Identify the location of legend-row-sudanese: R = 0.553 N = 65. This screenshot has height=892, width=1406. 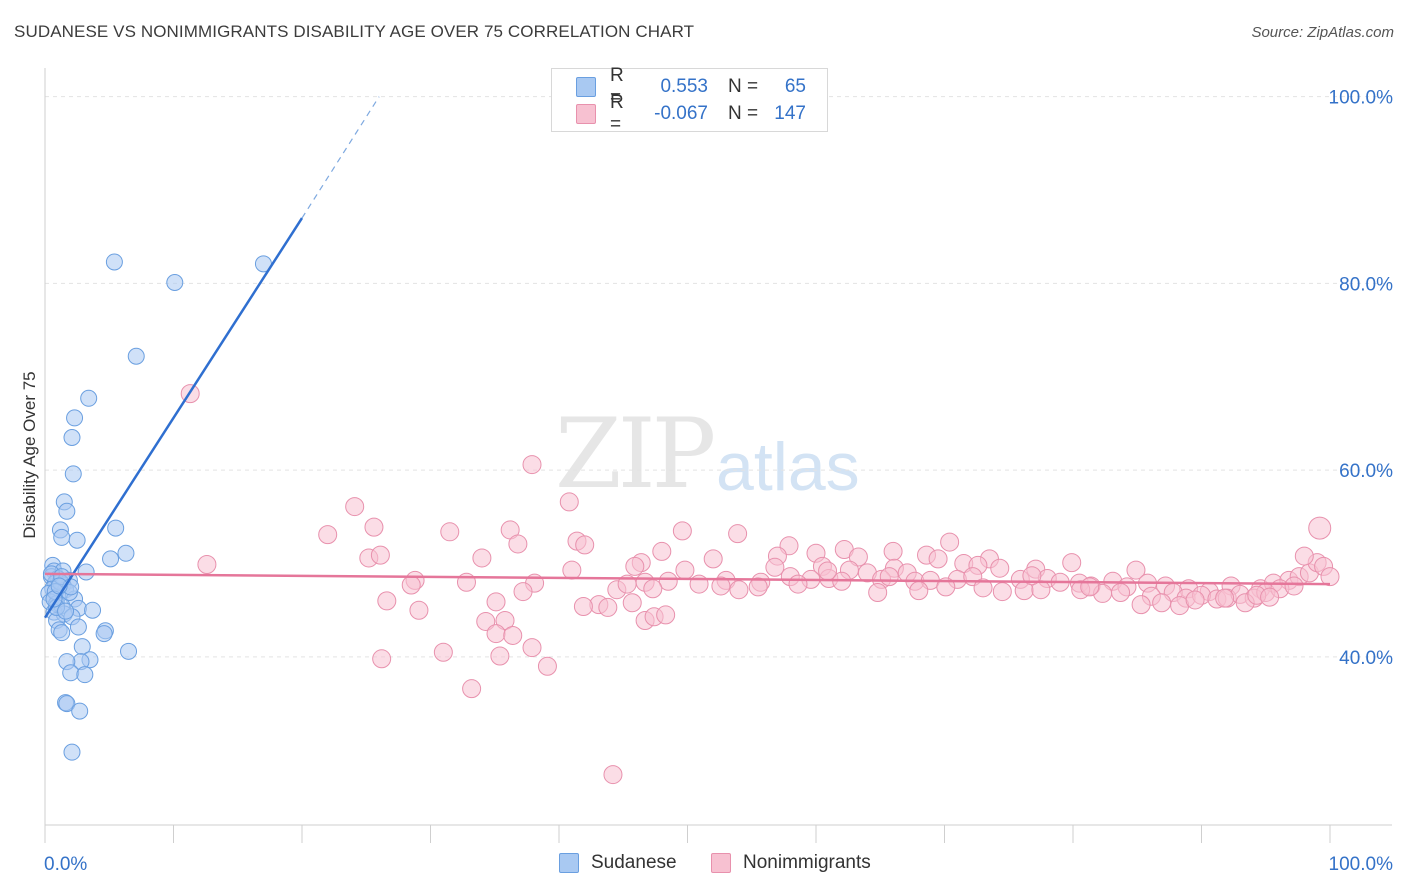
(691, 86).